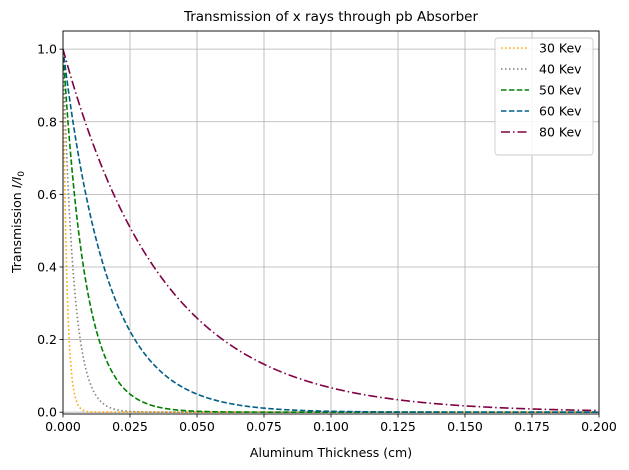  I want to click on legend-label: 50 Kev, so click(560, 90).